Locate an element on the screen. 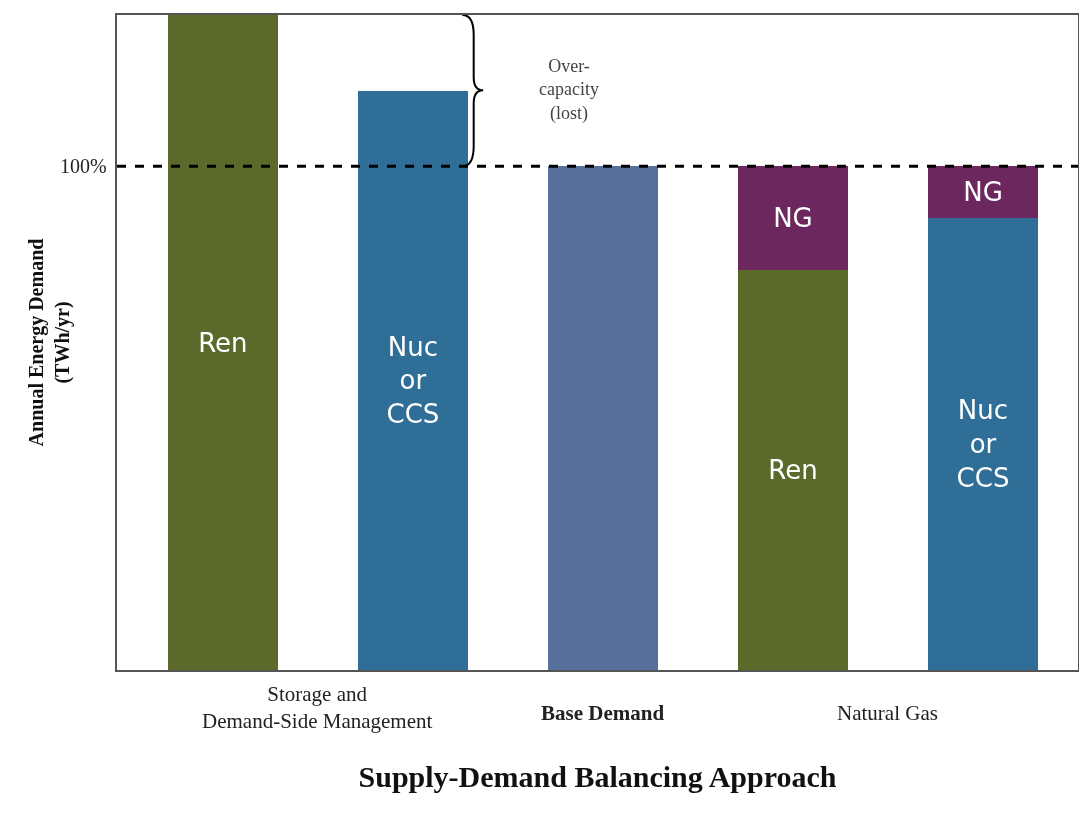 This screenshot has height=817, width=1079. y-axis-title: Annual Energy Demand (TWh/yr) is located at coordinates (49, 342).